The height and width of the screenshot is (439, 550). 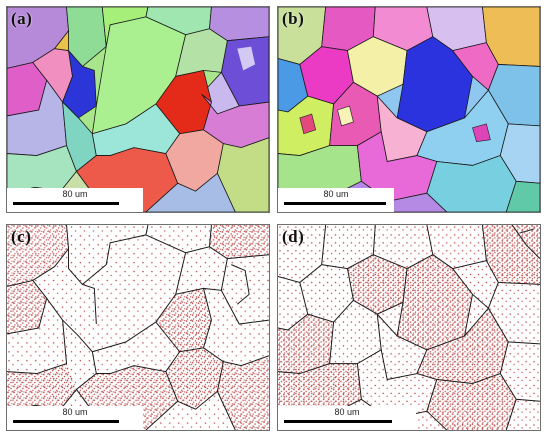 What do you see at coordinates (75, 194) in the screenshot?
I see `panel-a-scale-bar-label: 80 um` at bounding box center [75, 194].